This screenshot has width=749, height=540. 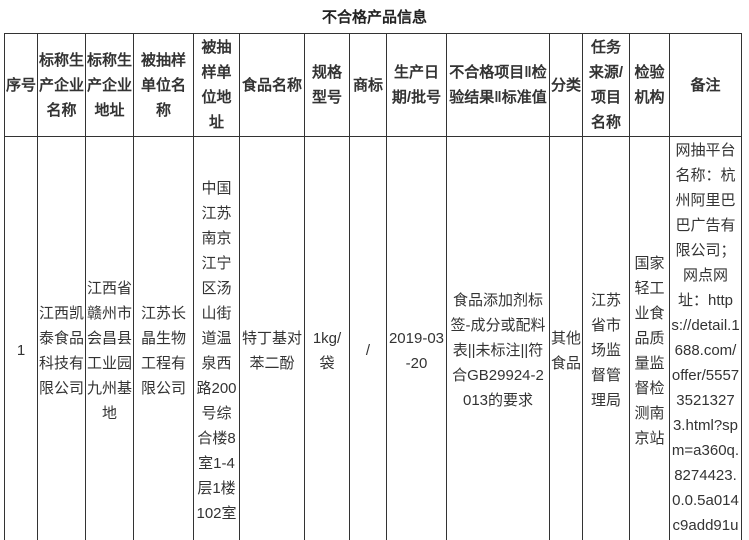 I want to click on cell-inspection-agency: 国家轻工业食品质量监督检测南京站, so click(x=649, y=338).